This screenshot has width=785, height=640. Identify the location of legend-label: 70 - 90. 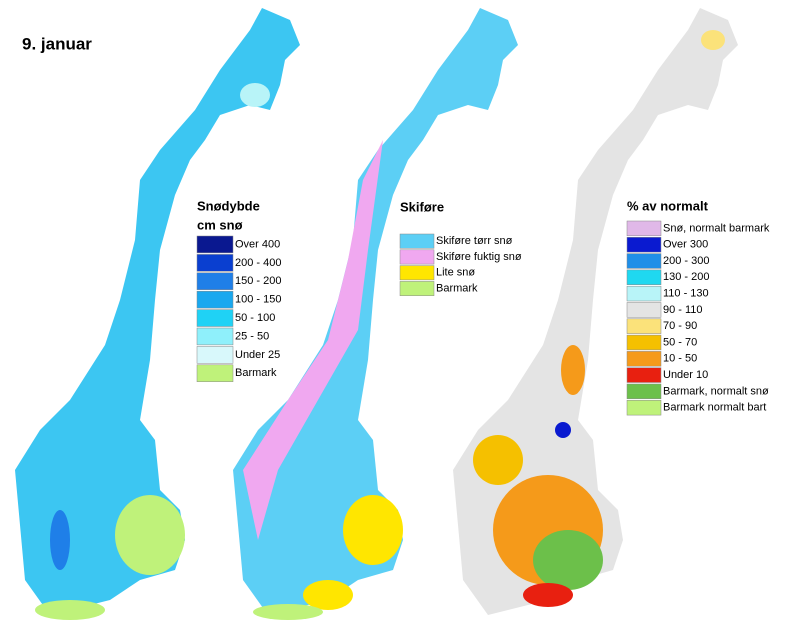
(680, 326).